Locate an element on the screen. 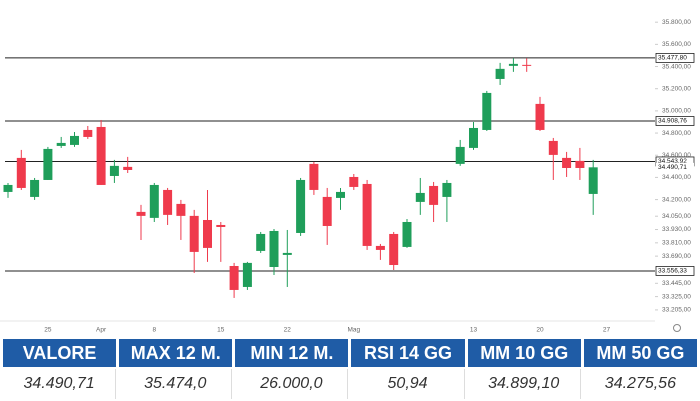 The height and width of the screenshot is (401, 700). price-tag-label: 34.490,71 is located at coordinates (672, 167).